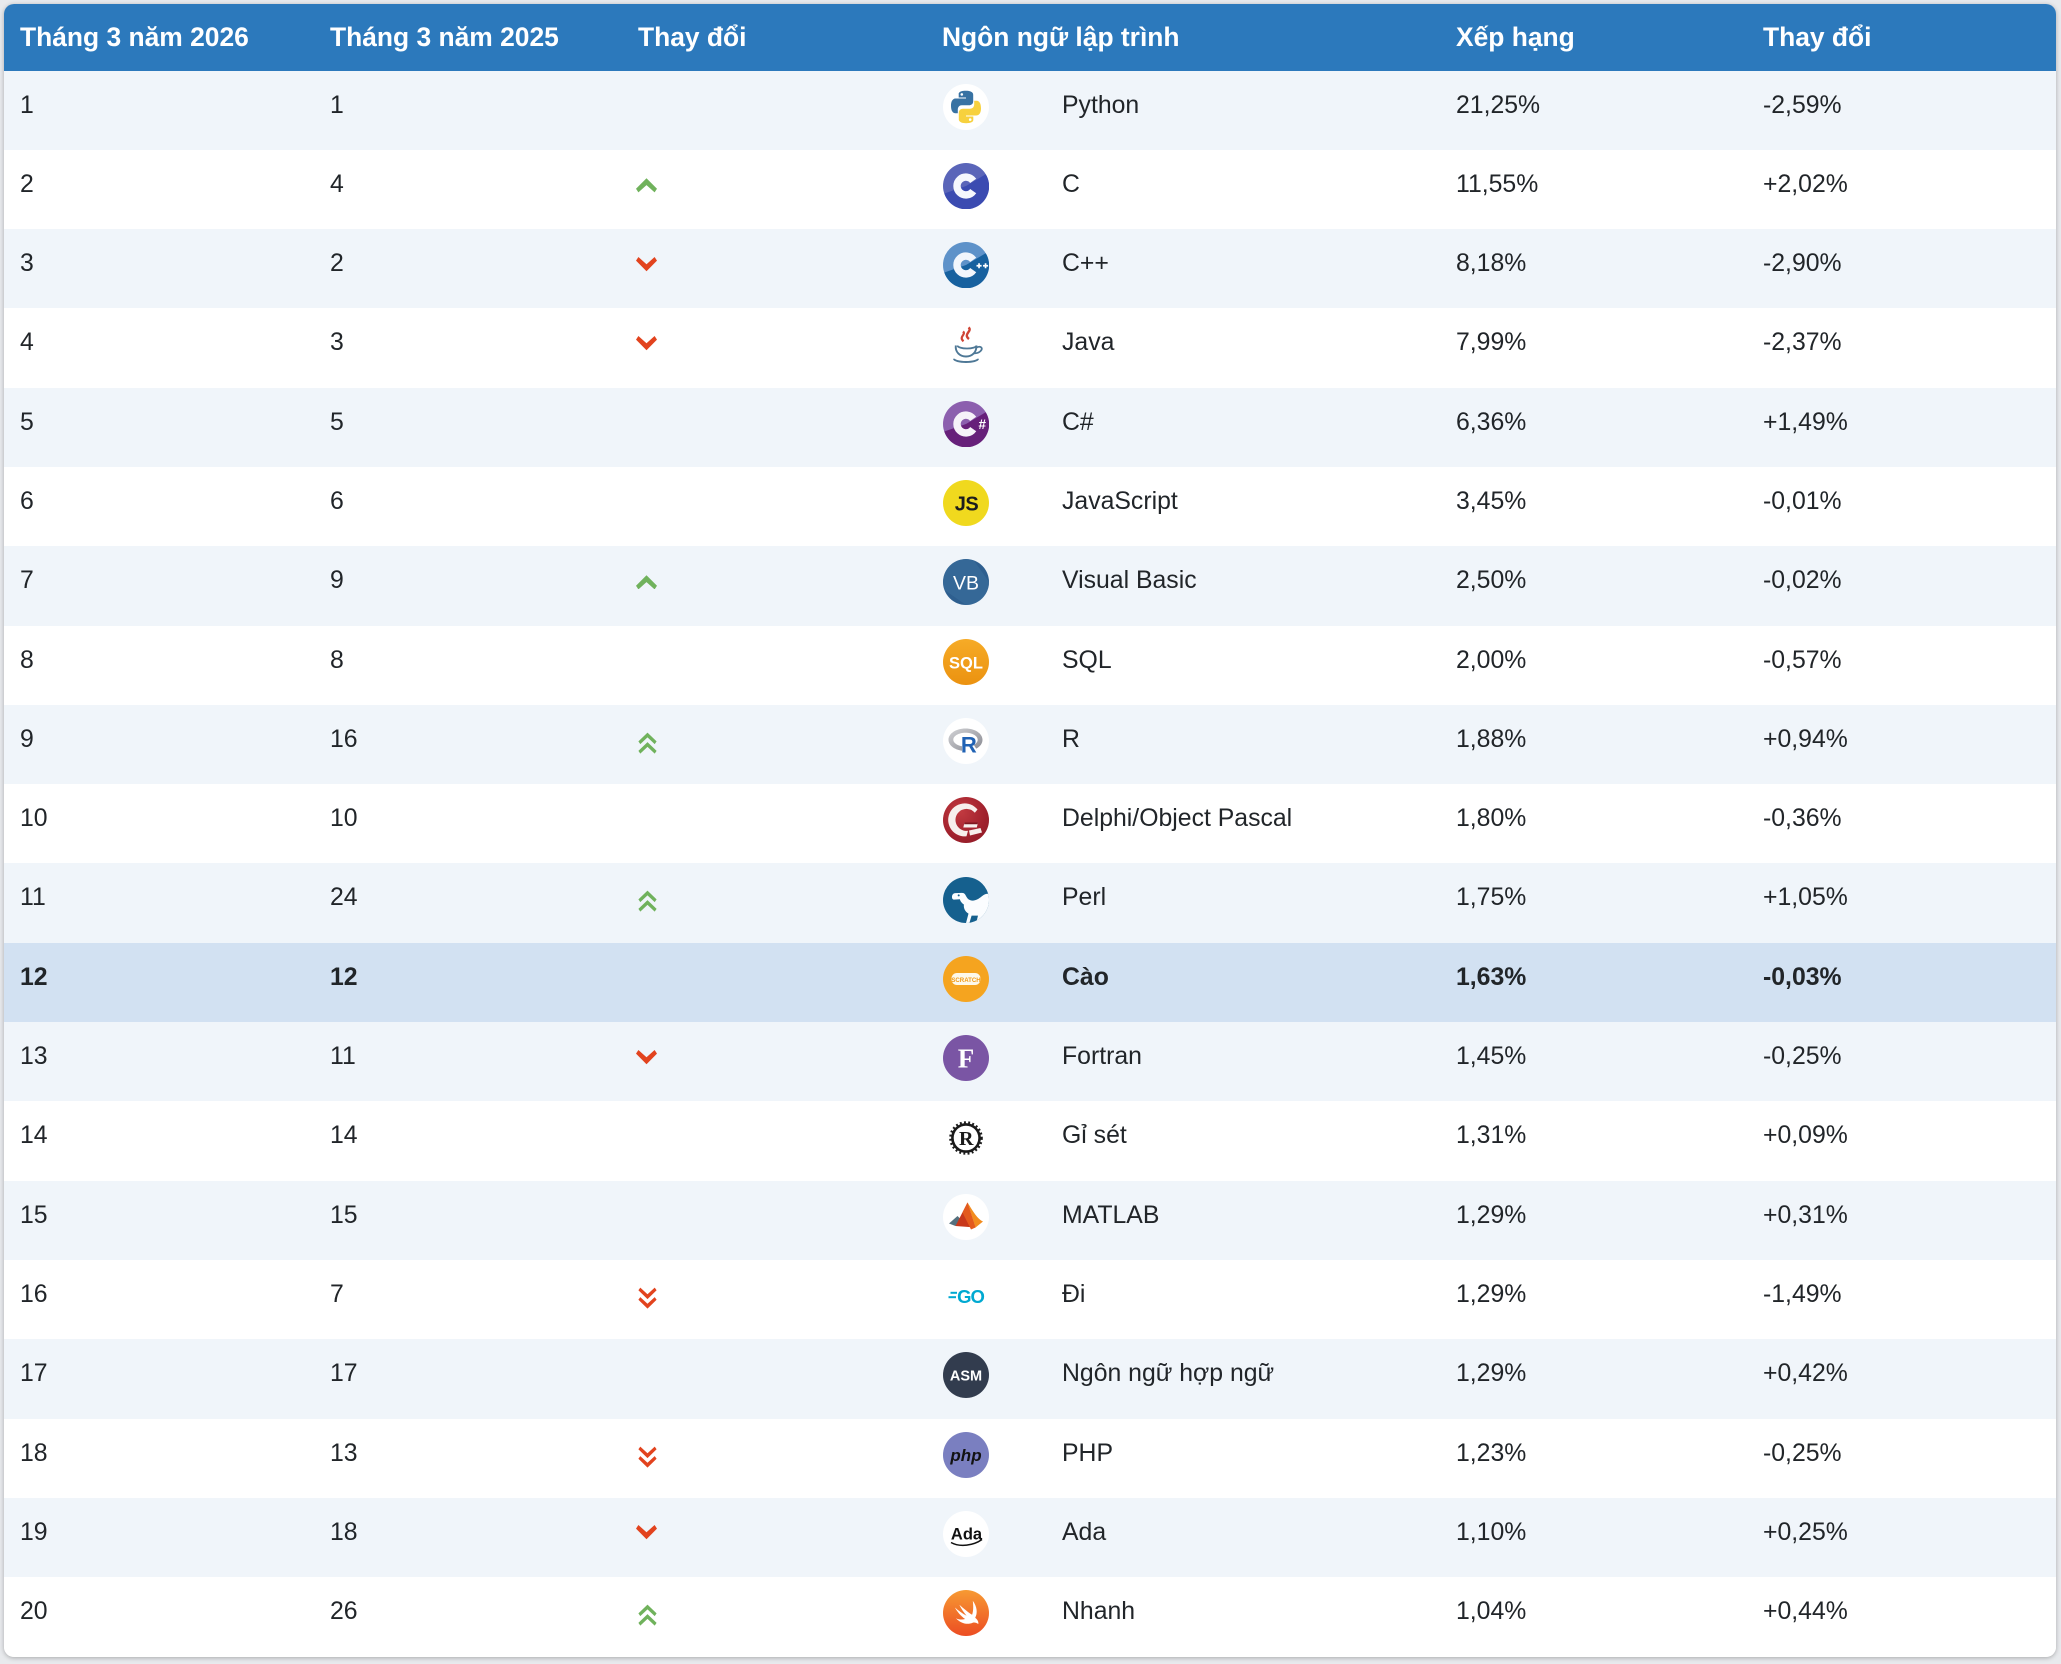 This screenshot has width=2061, height=1664. Describe the element at coordinates (1183, 347) in the screenshot. I see `language-cell: Java` at that location.